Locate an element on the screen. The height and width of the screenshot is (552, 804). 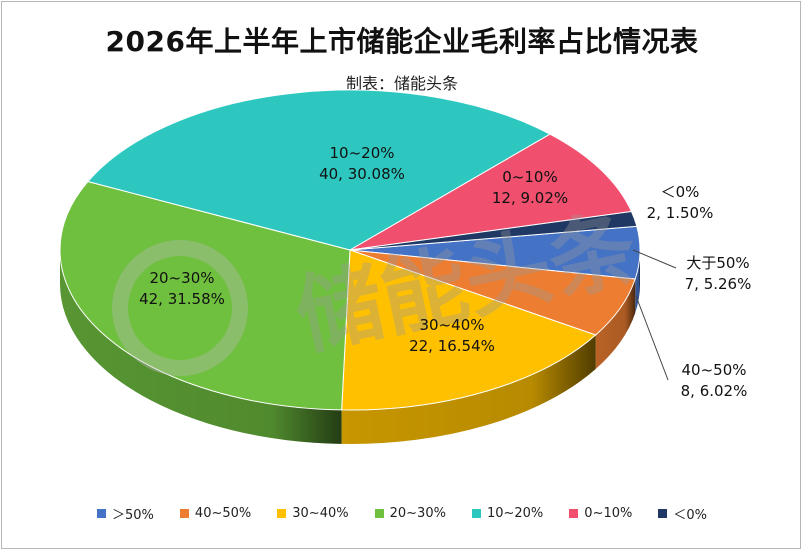
legend-item-40_50: 40~50% is located at coordinates (215, 513).